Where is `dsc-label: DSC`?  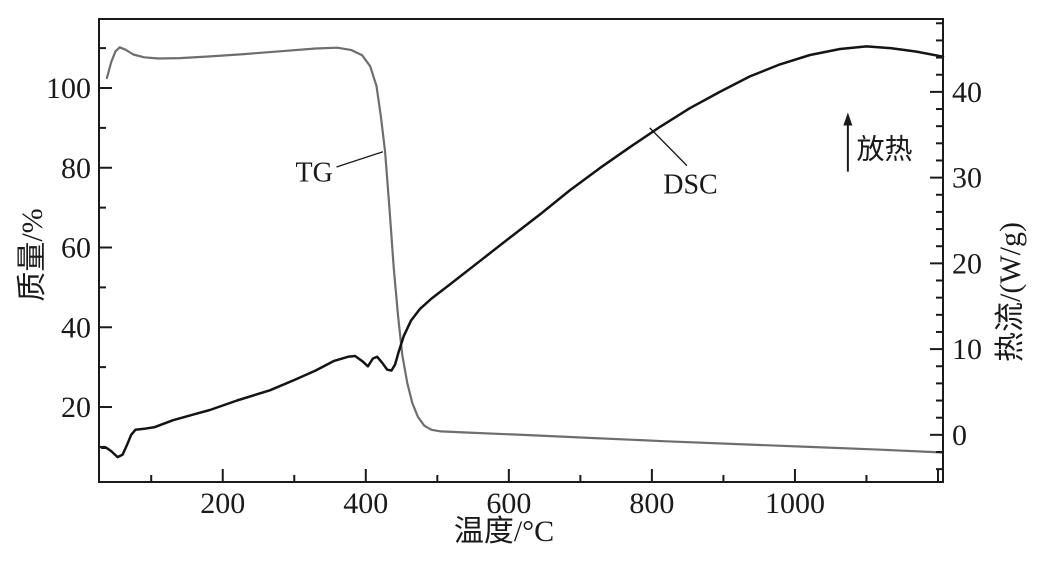
dsc-label: DSC is located at coordinates (690, 185).